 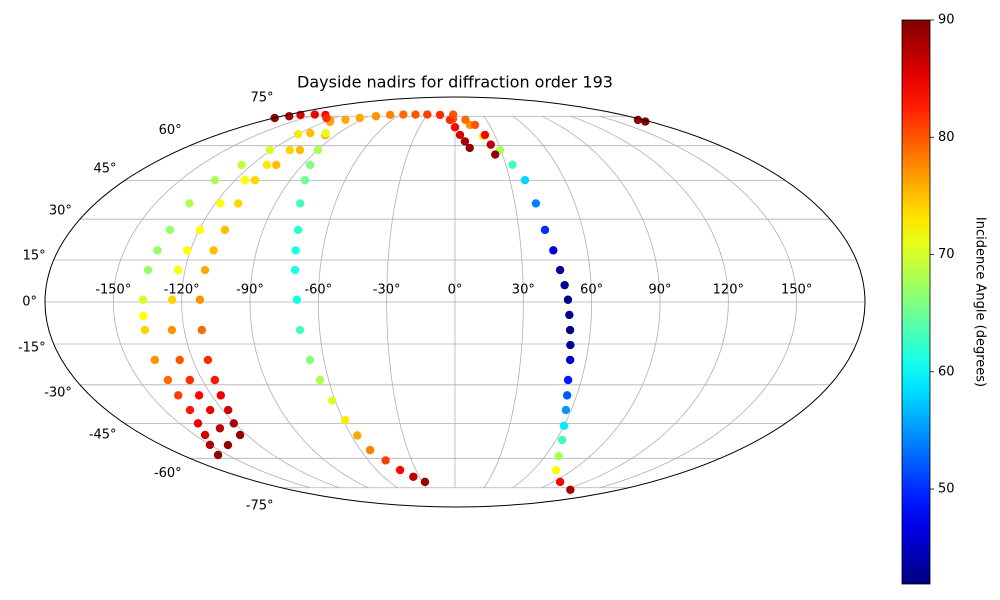 I want to click on y-tick-label: -75°, so click(x=260, y=505).